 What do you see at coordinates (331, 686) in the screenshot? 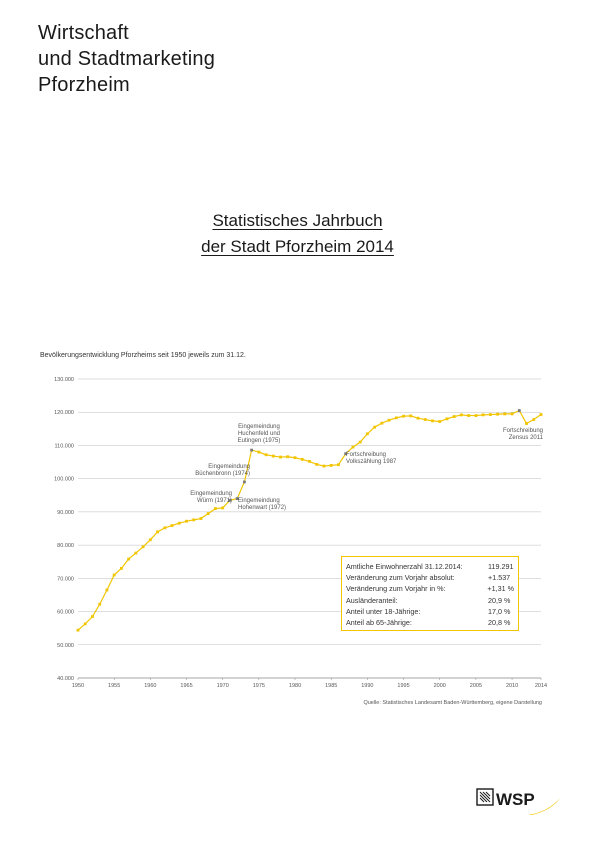
I see `x-tick-label: 1985` at bounding box center [331, 686].